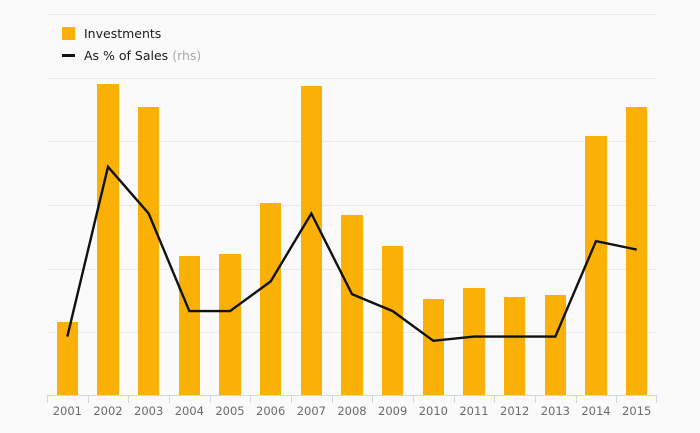 This screenshot has height=433, width=700. Describe the element at coordinates (108, 240) in the screenshot. I see `bar-2002` at that location.